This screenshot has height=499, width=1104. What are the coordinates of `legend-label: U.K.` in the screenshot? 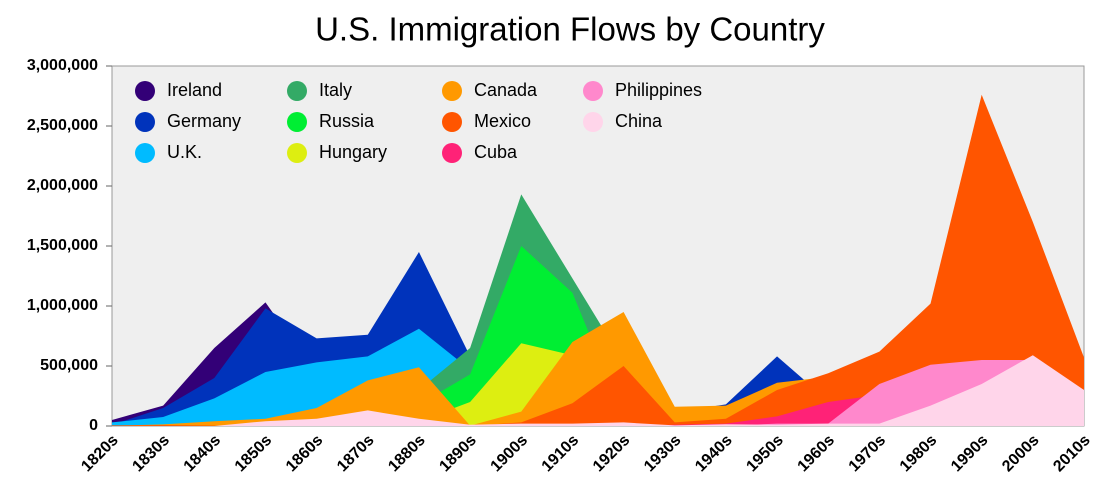 It's located at (184, 152).